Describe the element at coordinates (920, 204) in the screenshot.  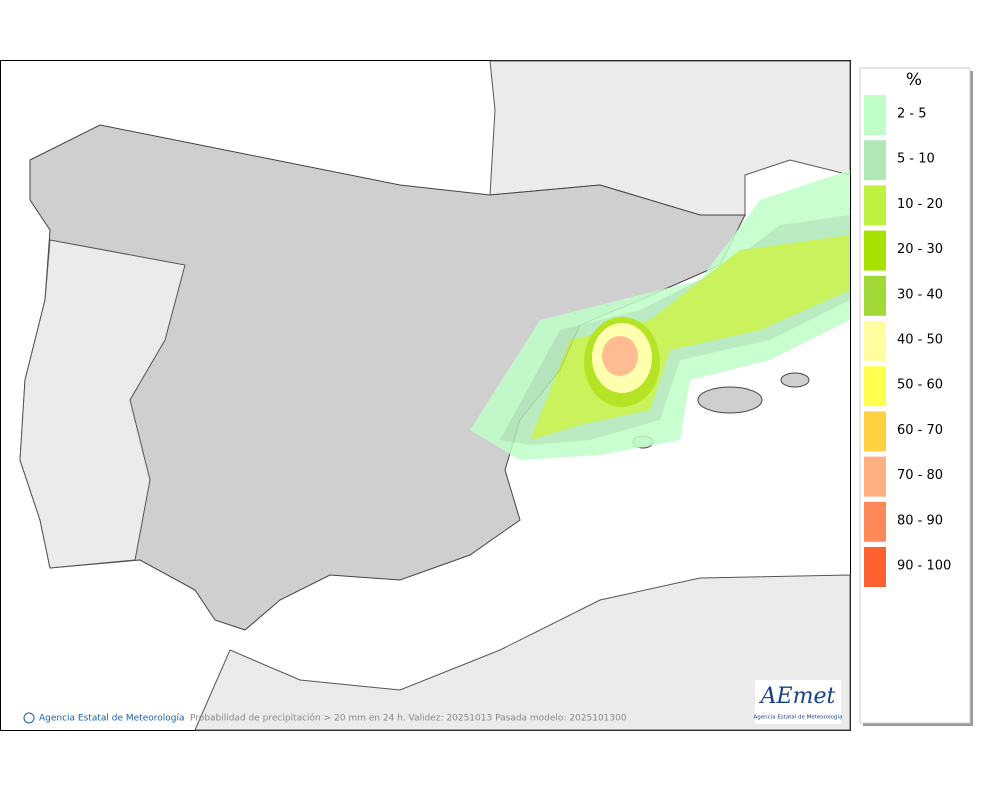
I see `legend-label: 10 - 20` at that location.